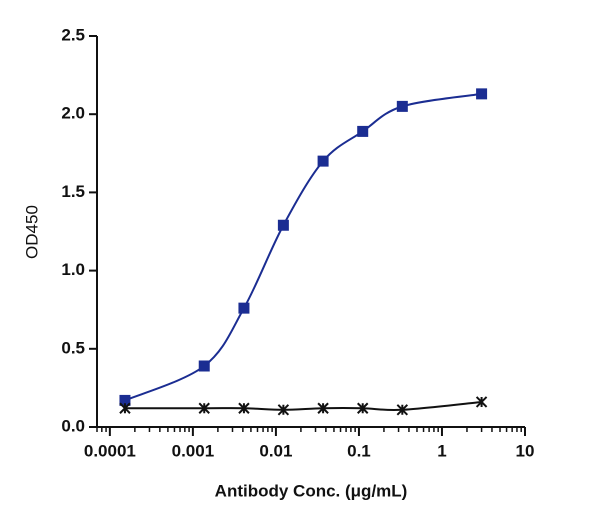 The width and height of the screenshot is (600, 523). Describe the element at coordinates (31, 232) in the screenshot. I see `y-axis-title: OD450` at that location.